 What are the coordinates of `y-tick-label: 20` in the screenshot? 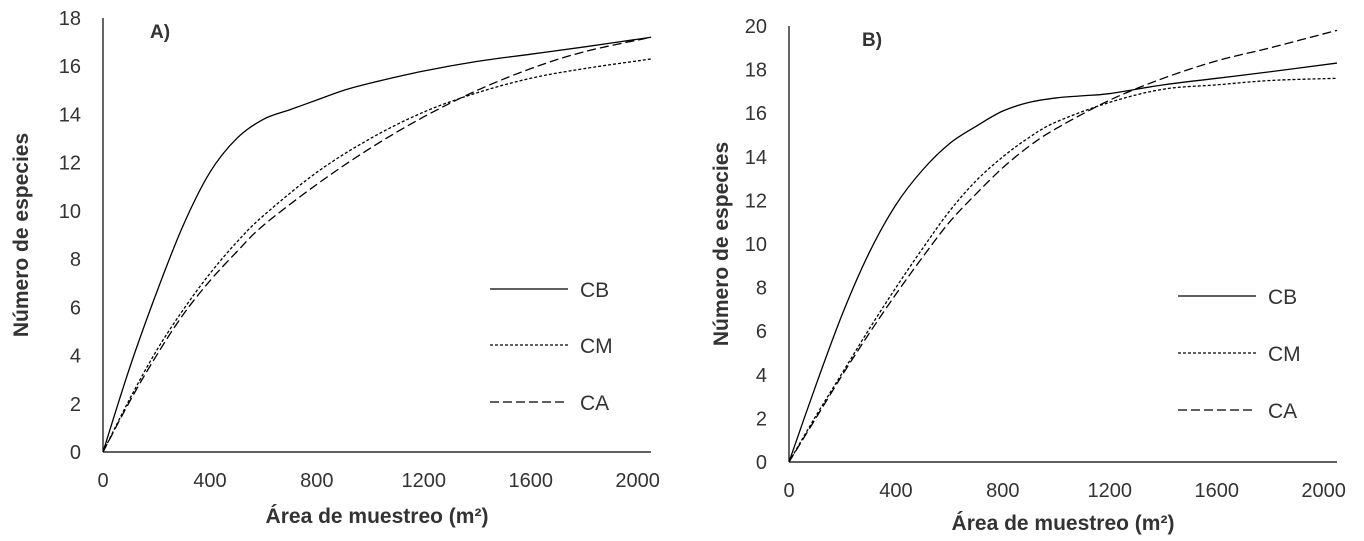 It's located at (756, 27).